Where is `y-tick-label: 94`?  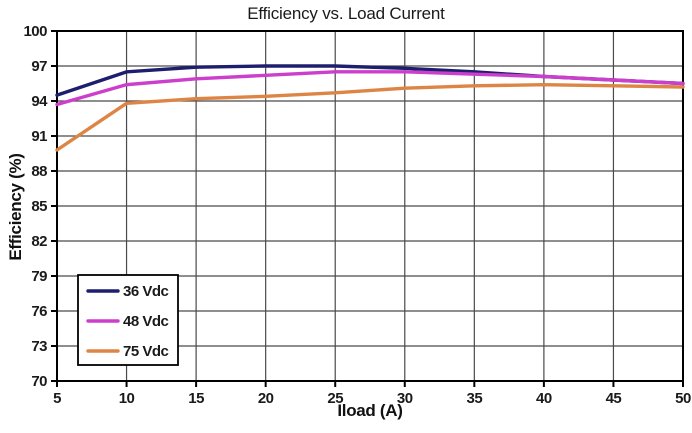 y-tick-label: 94 is located at coordinates (39, 101).